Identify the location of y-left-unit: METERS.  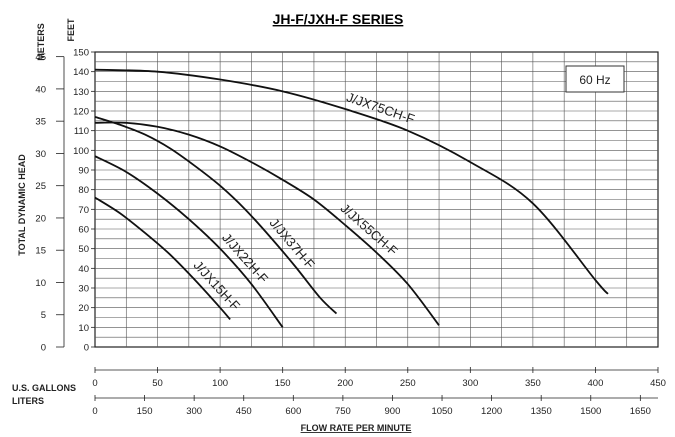
(41, 42).